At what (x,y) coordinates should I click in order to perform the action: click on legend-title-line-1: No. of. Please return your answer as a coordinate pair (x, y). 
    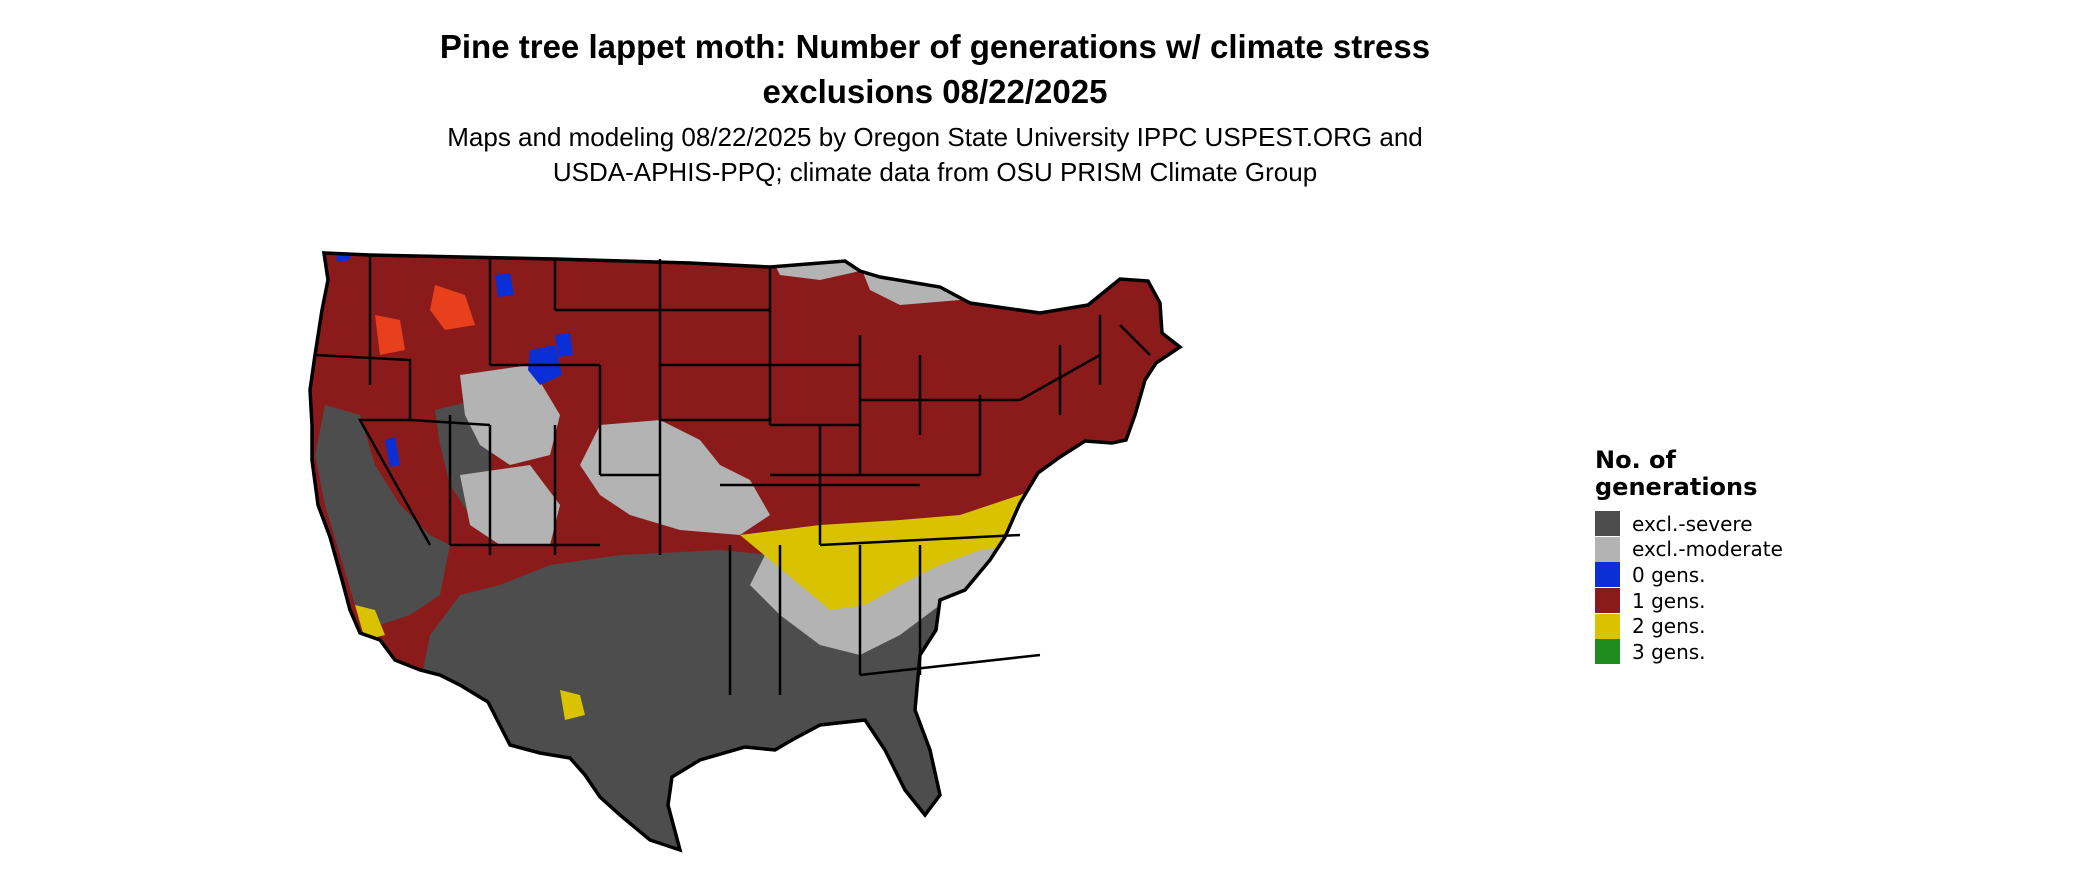
    Looking at the image, I should click on (1635, 460).